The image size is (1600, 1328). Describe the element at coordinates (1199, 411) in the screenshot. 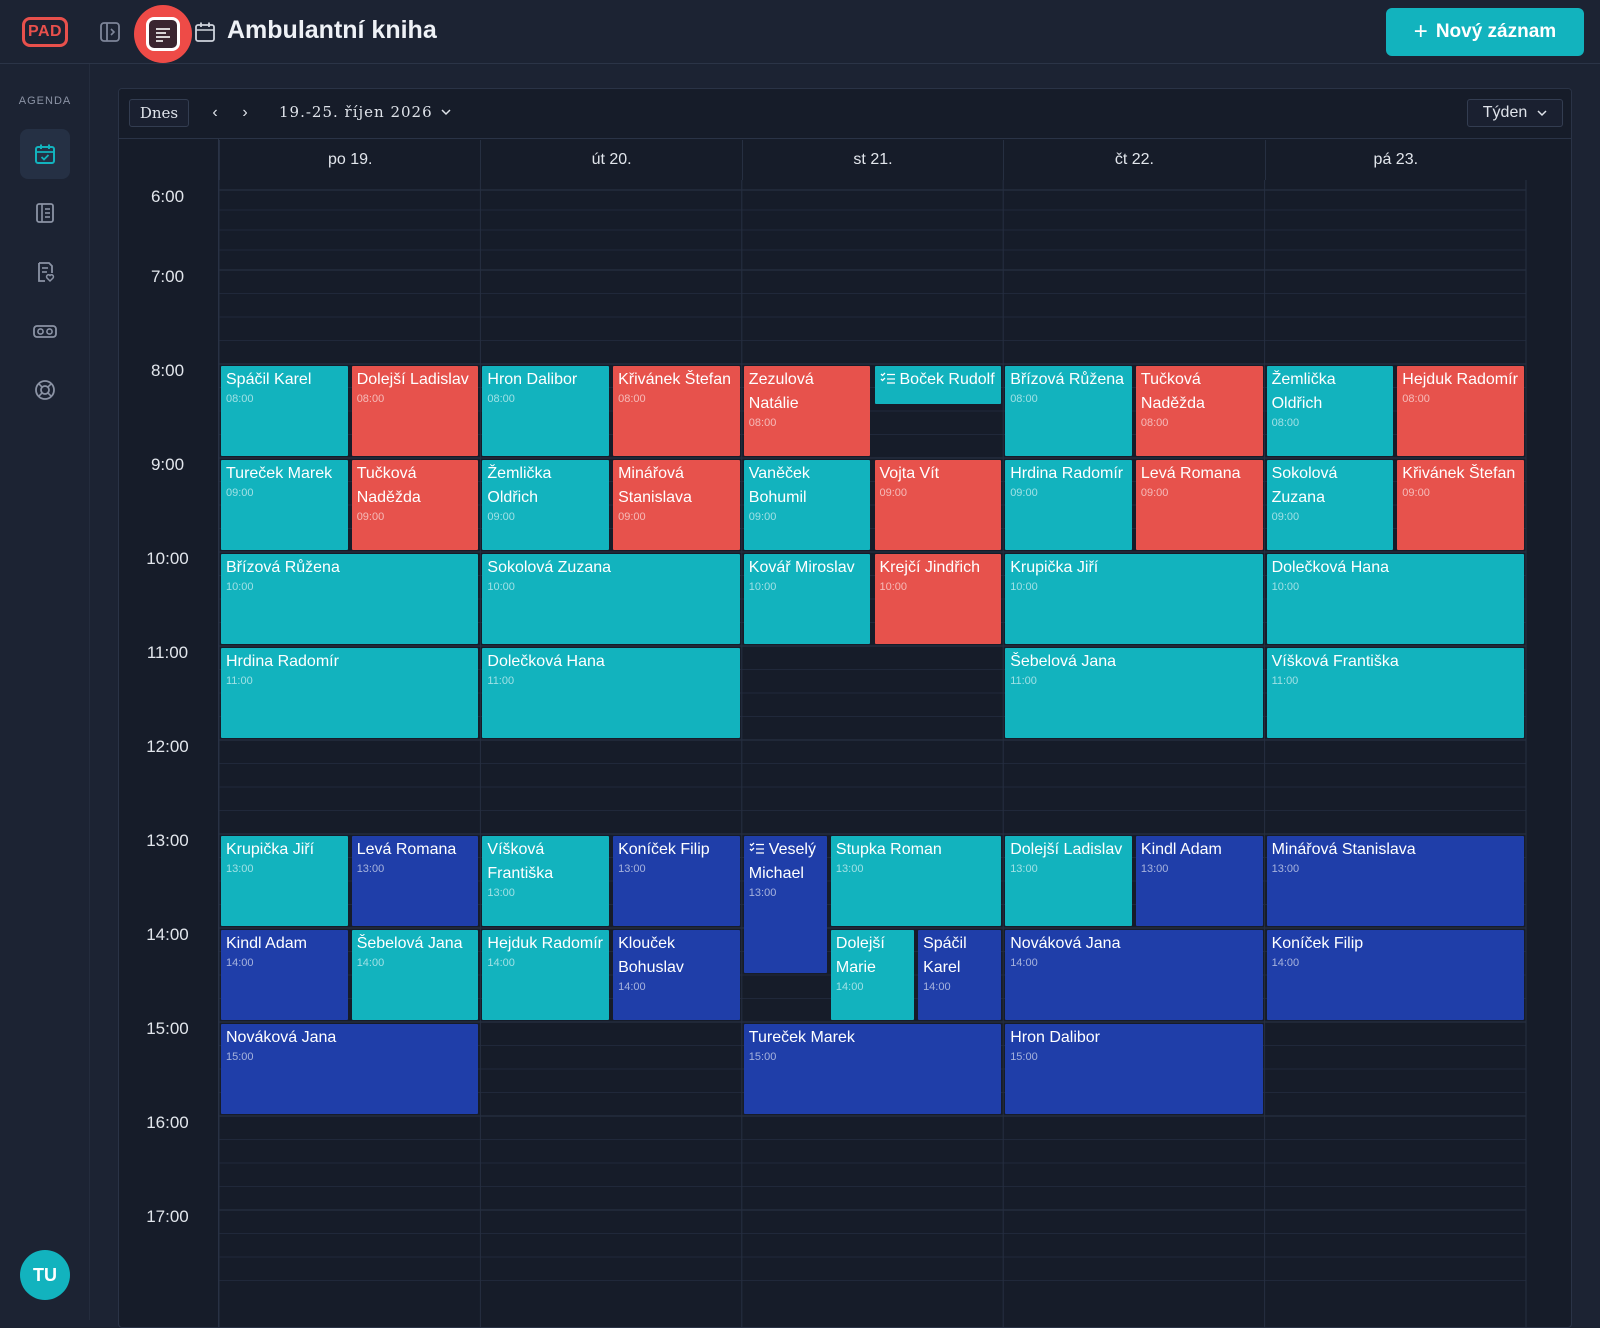

I see `appointment-event: Tučková Naděžda 08:00` at that location.